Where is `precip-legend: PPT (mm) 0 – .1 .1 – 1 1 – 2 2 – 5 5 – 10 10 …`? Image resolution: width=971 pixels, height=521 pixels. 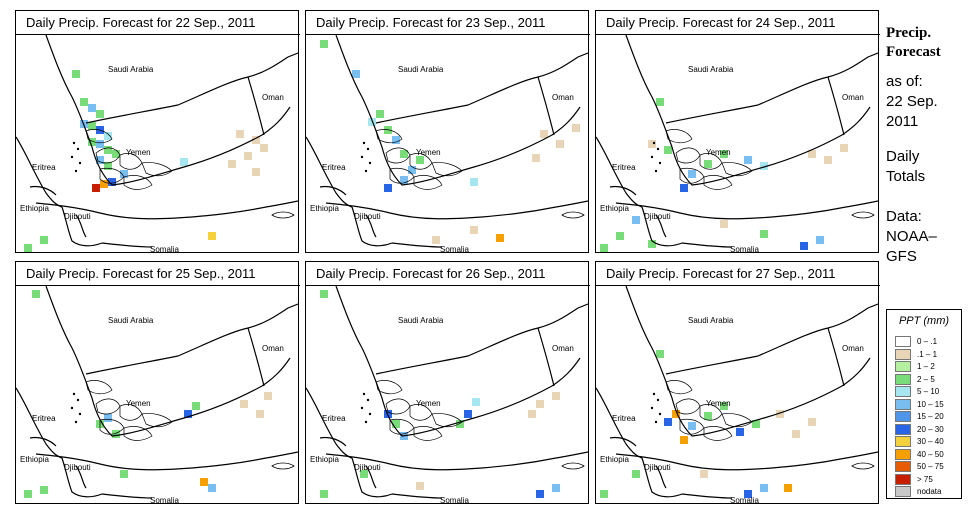 precip-legend: PPT (mm) 0 – .1 .1 – 1 1 – 2 2 – 5 5 – 10 10 … is located at coordinates (924, 404).